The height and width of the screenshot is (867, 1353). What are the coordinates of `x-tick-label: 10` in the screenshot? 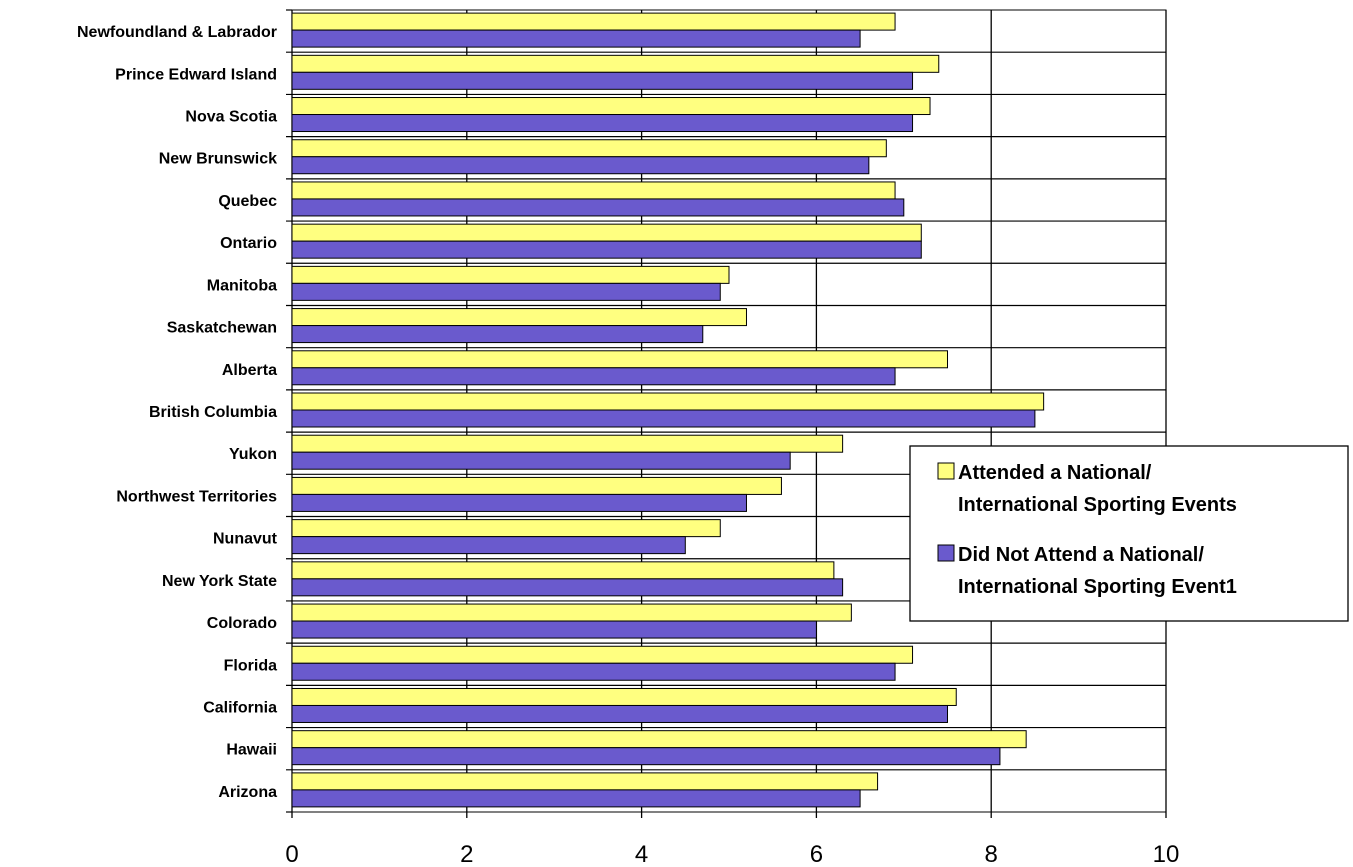 It's located at (1166, 854).